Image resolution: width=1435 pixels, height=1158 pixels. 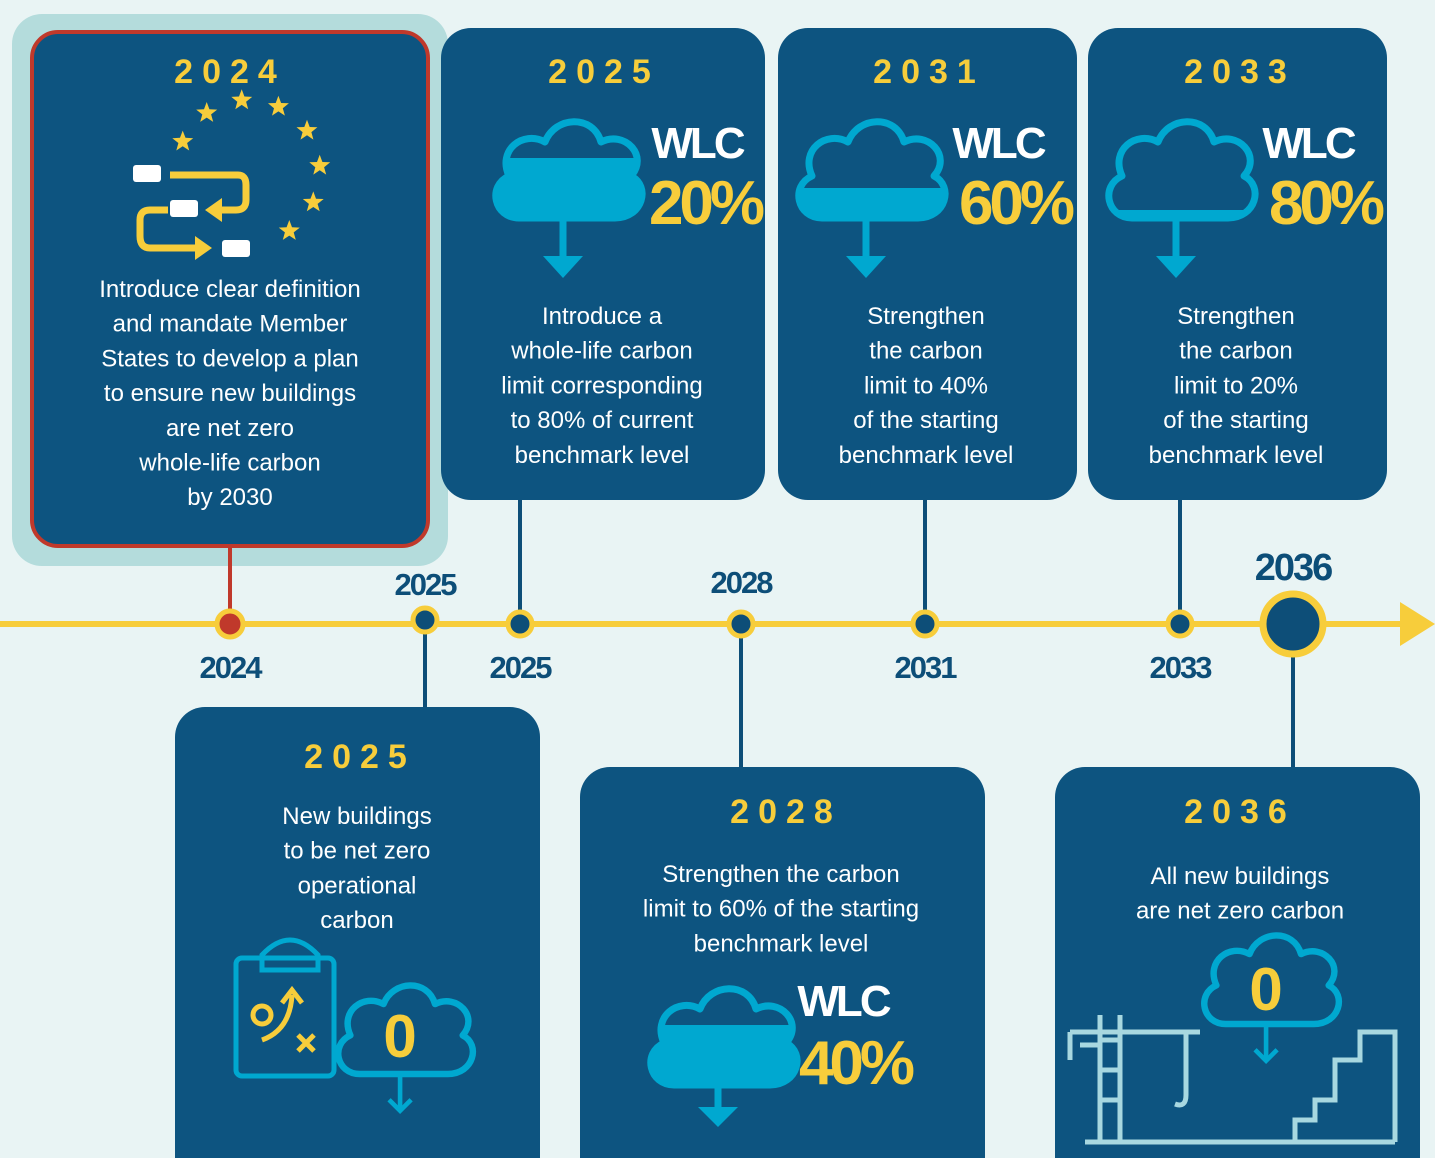 I want to click on card-text: New buildings, so click(x=356, y=816).